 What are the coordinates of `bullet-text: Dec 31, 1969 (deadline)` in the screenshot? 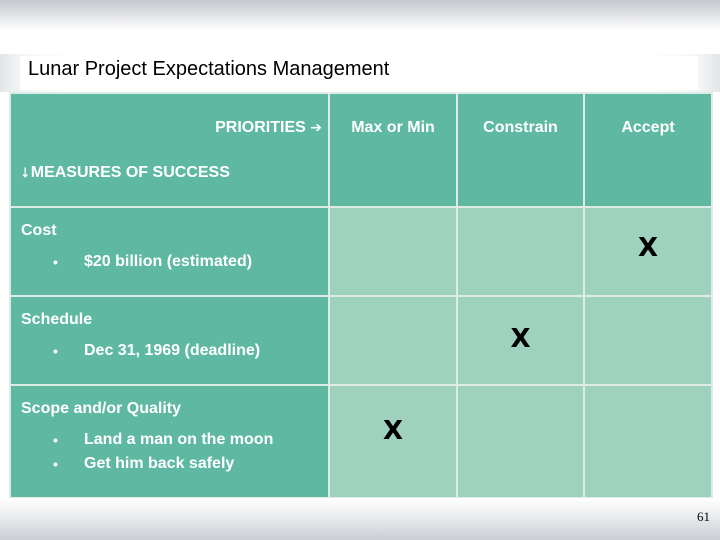 It's located at (172, 350).